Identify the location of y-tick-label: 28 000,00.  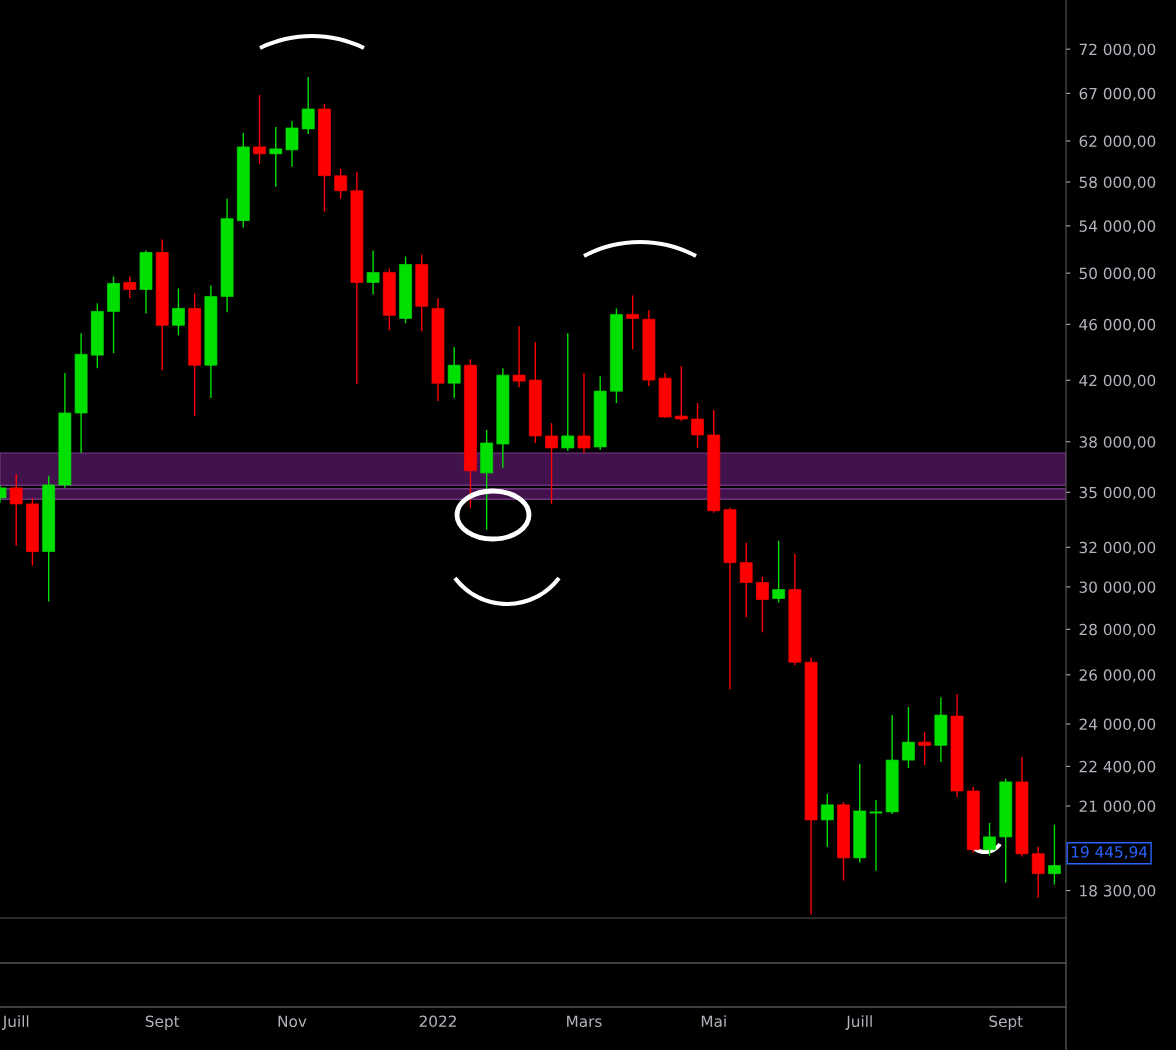
(1117, 630).